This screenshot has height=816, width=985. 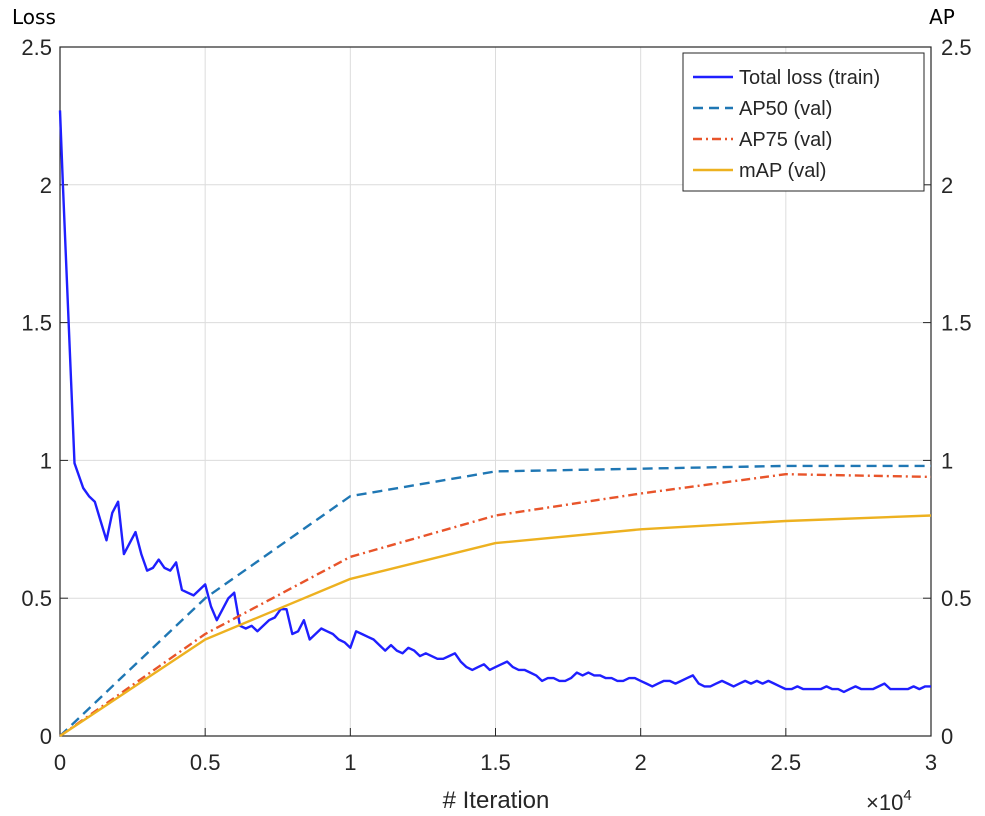 What do you see at coordinates (36, 392) in the screenshot?
I see `y-tick-labels-left: 0 0.5 1 1.5 2 2.5` at bounding box center [36, 392].